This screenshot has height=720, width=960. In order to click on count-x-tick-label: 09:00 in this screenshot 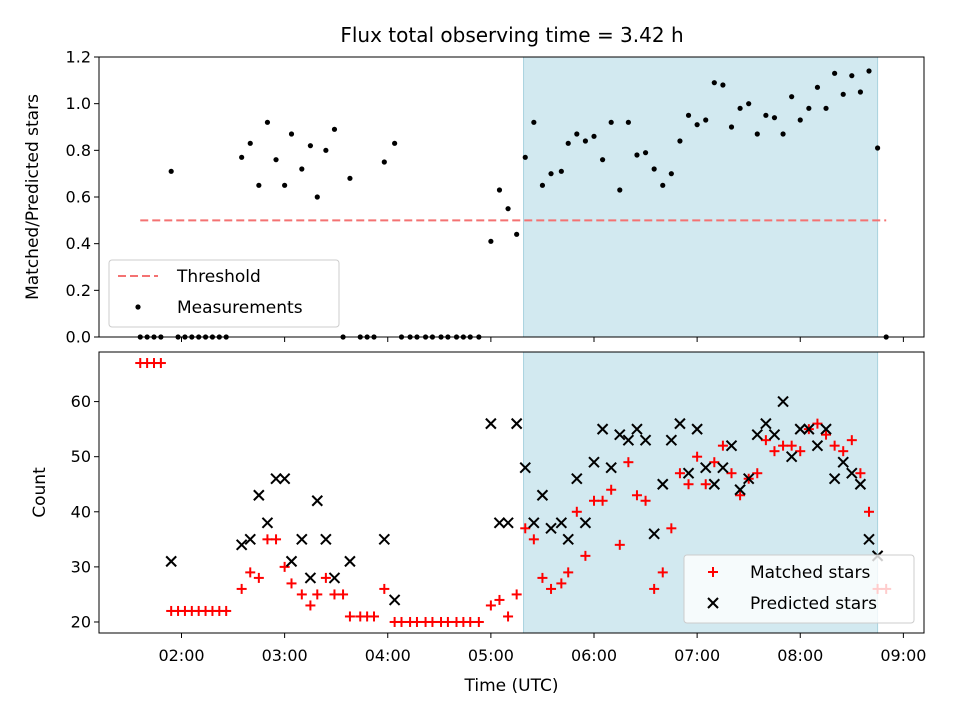, I will do `click(903, 655)`.